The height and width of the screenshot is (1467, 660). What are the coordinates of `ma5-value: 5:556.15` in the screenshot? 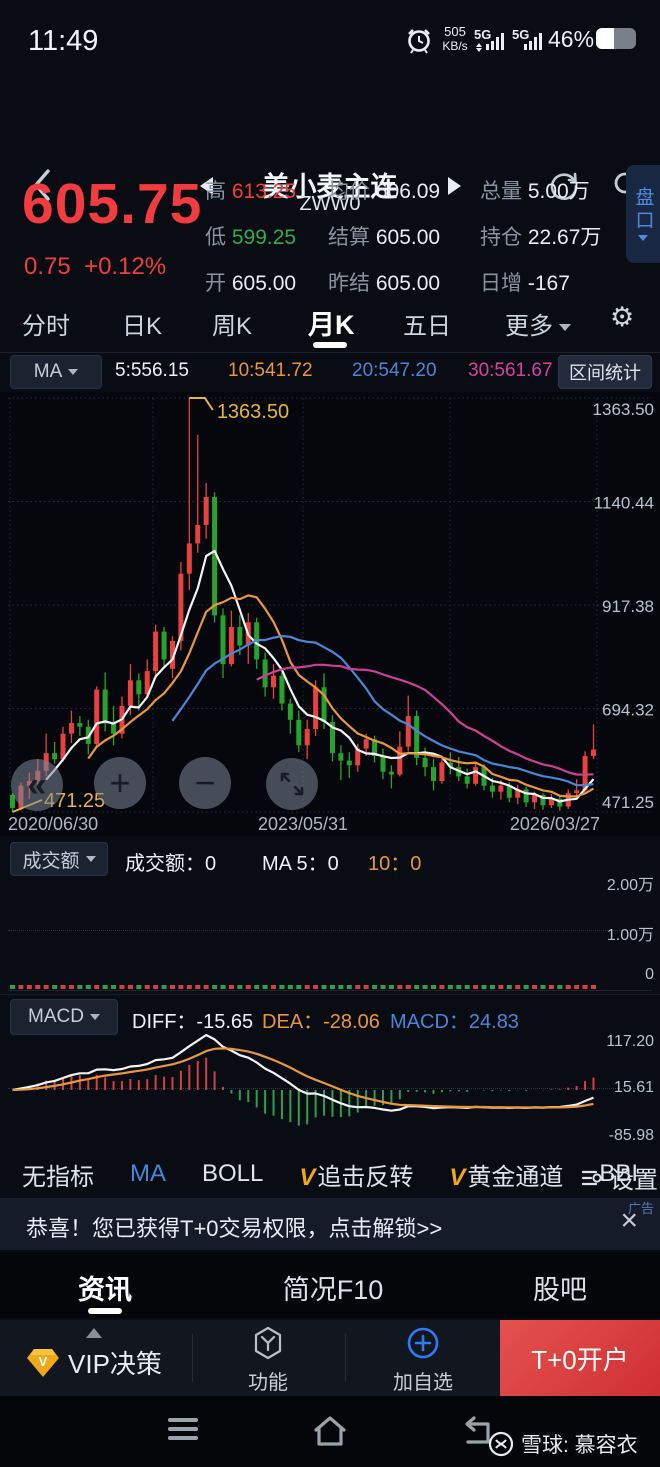 It's located at (152, 370).